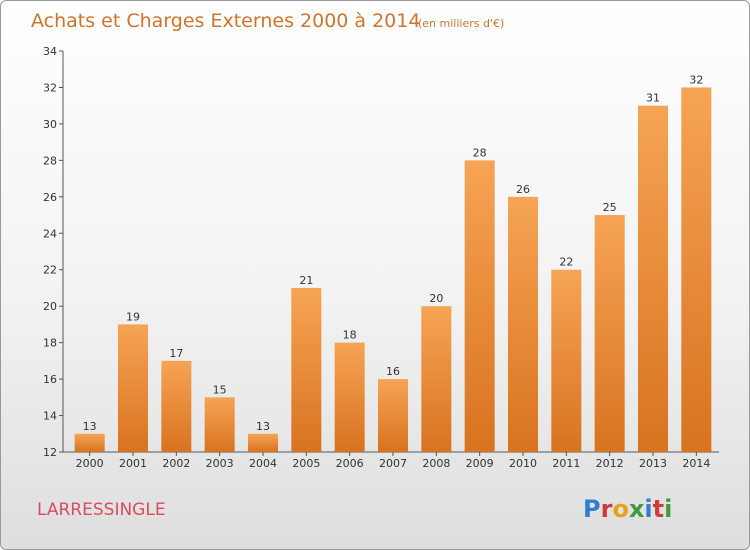  What do you see at coordinates (523, 324) in the screenshot?
I see `bar-2010` at bounding box center [523, 324].